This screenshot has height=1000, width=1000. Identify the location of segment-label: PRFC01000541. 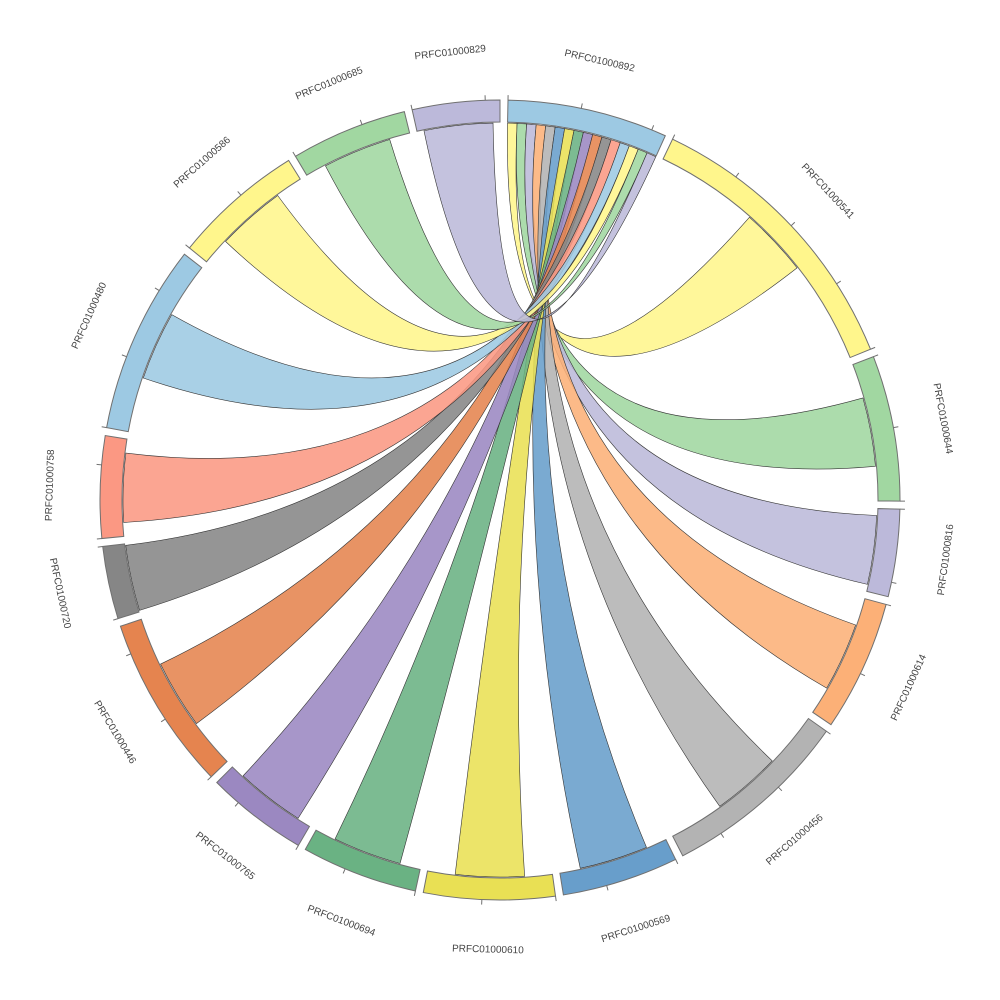
(827, 192).